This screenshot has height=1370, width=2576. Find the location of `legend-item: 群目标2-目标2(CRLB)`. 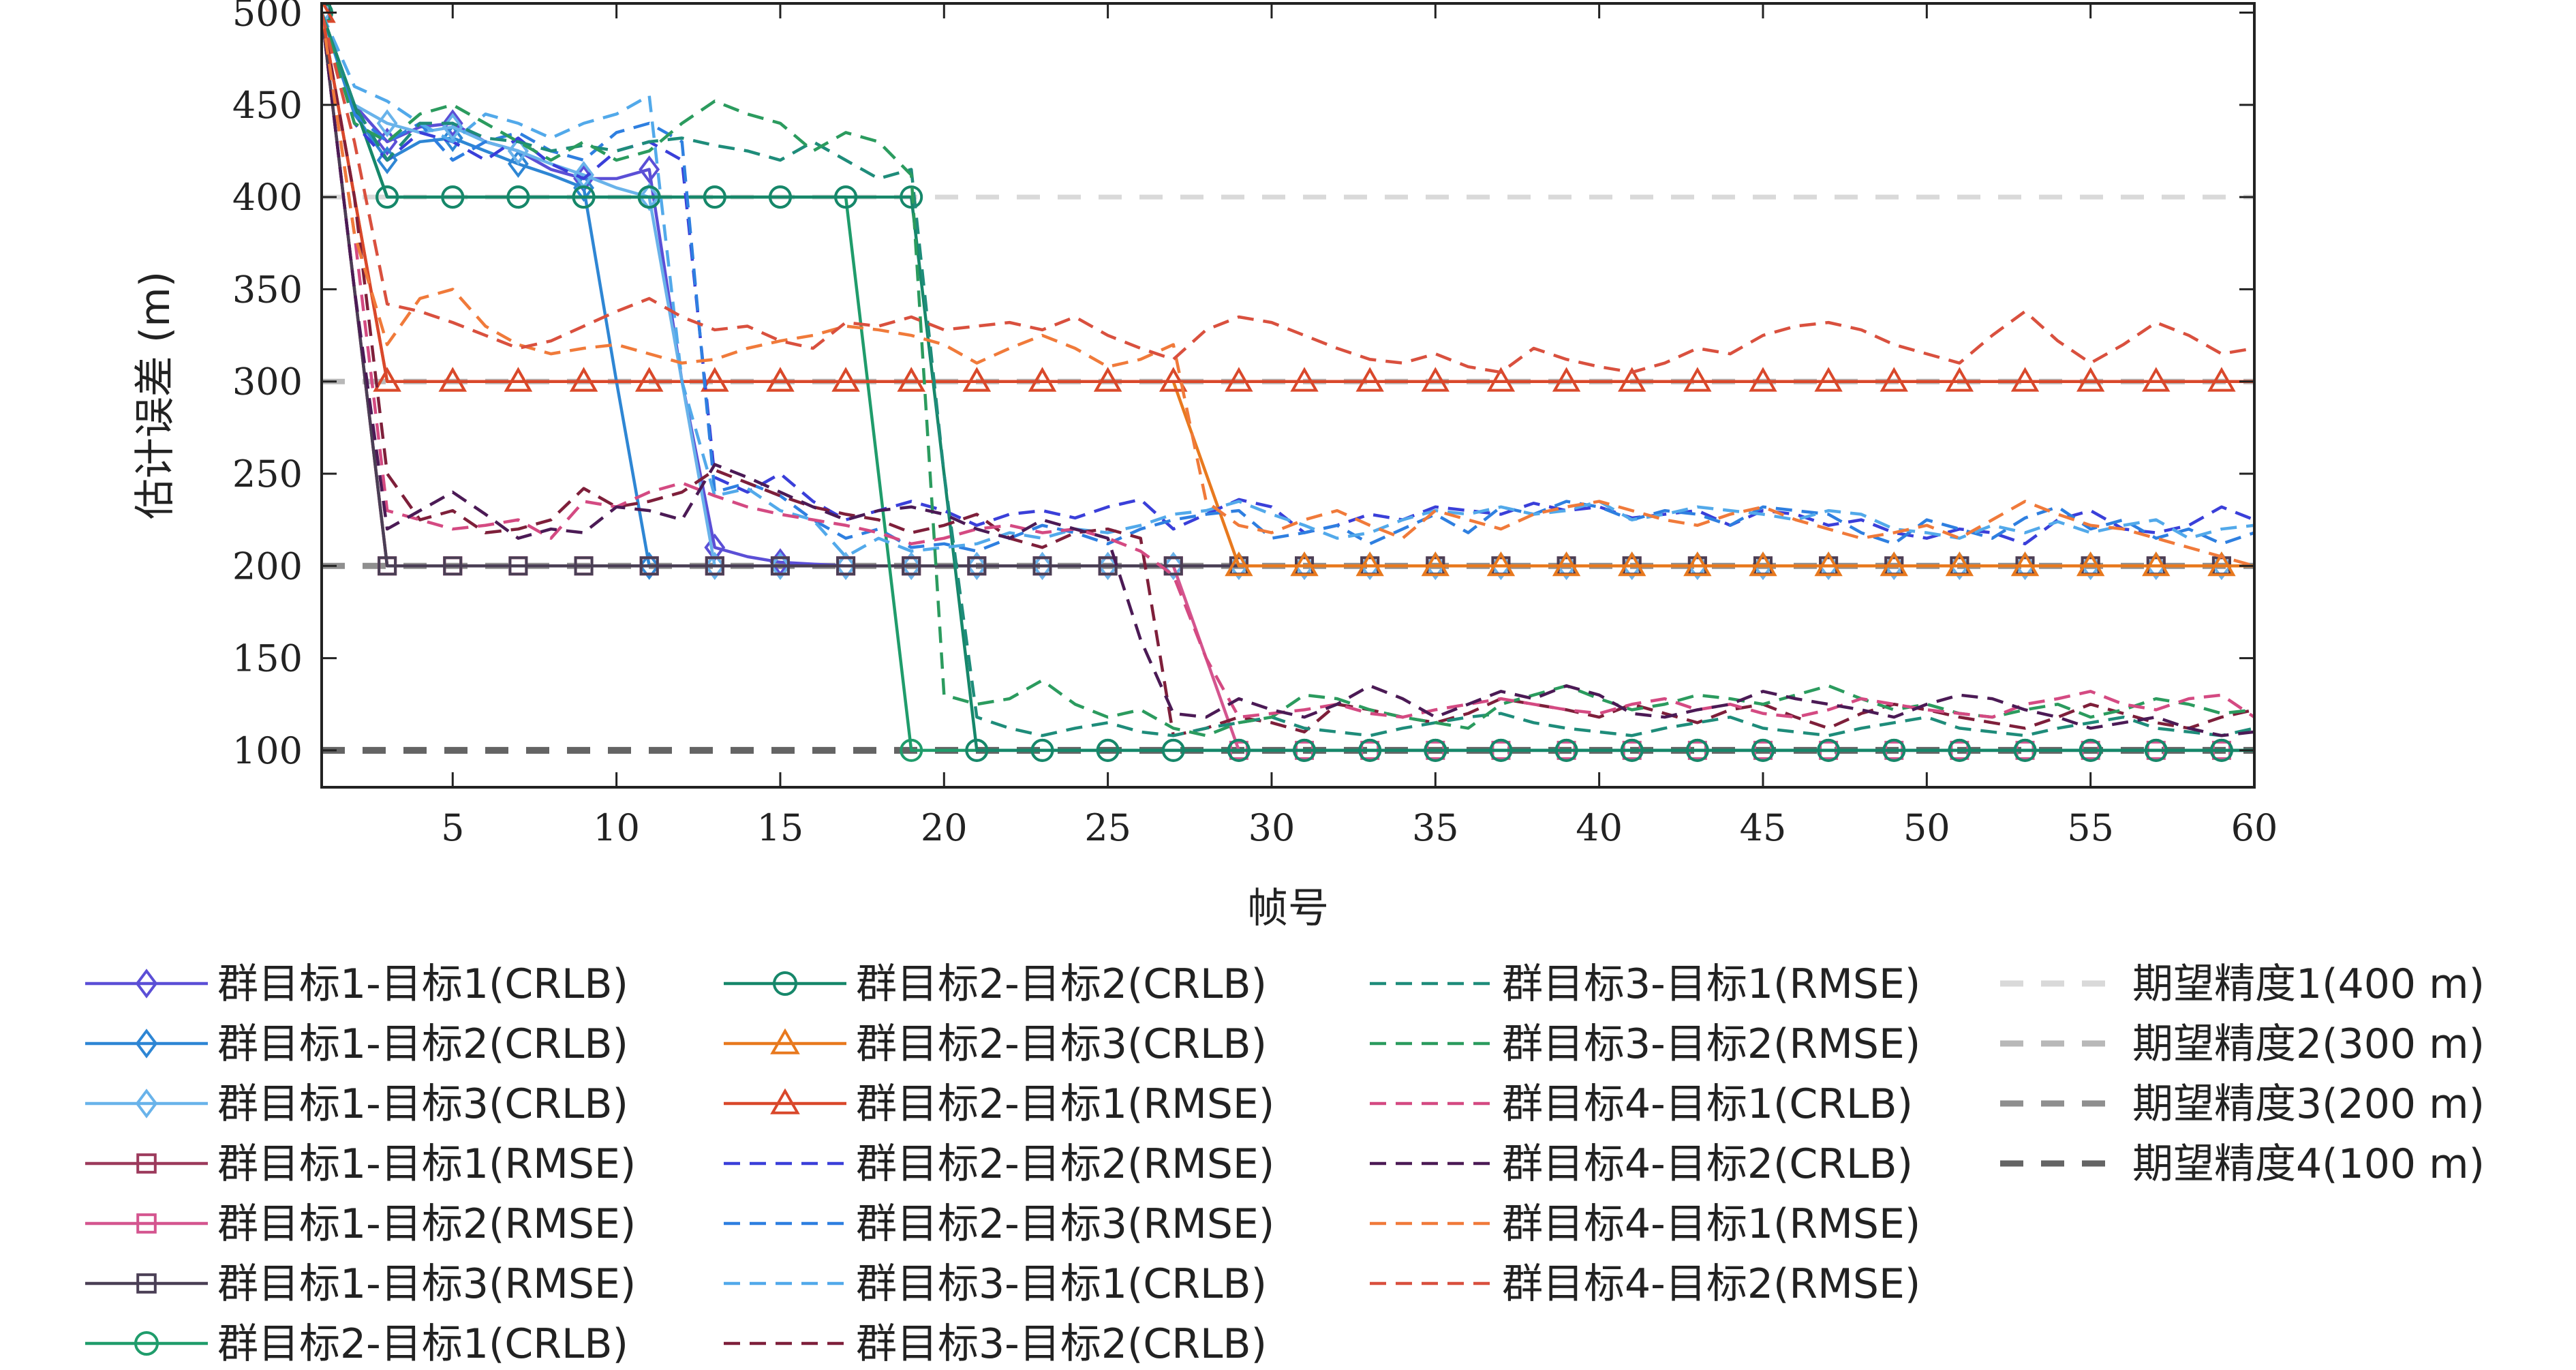

legend-item: 群目标2-目标2(CRLB) is located at coordinates (996, 984).